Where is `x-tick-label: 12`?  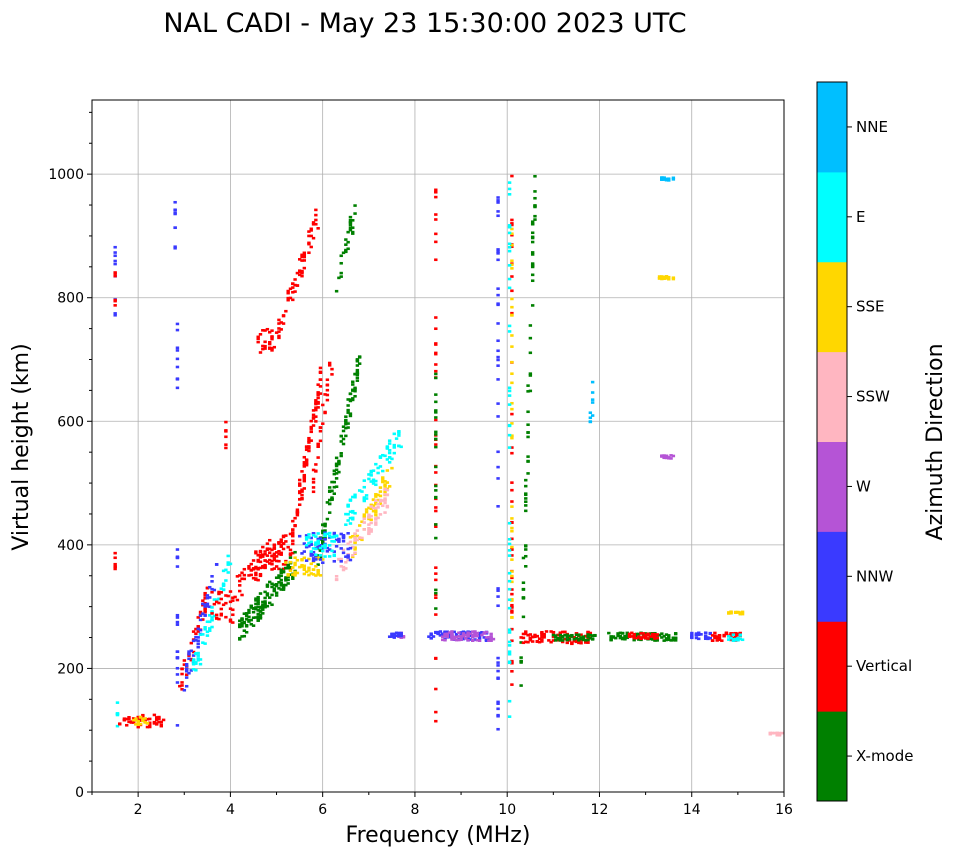 x-tick-label: 12 is located at coordinates (600, 810).